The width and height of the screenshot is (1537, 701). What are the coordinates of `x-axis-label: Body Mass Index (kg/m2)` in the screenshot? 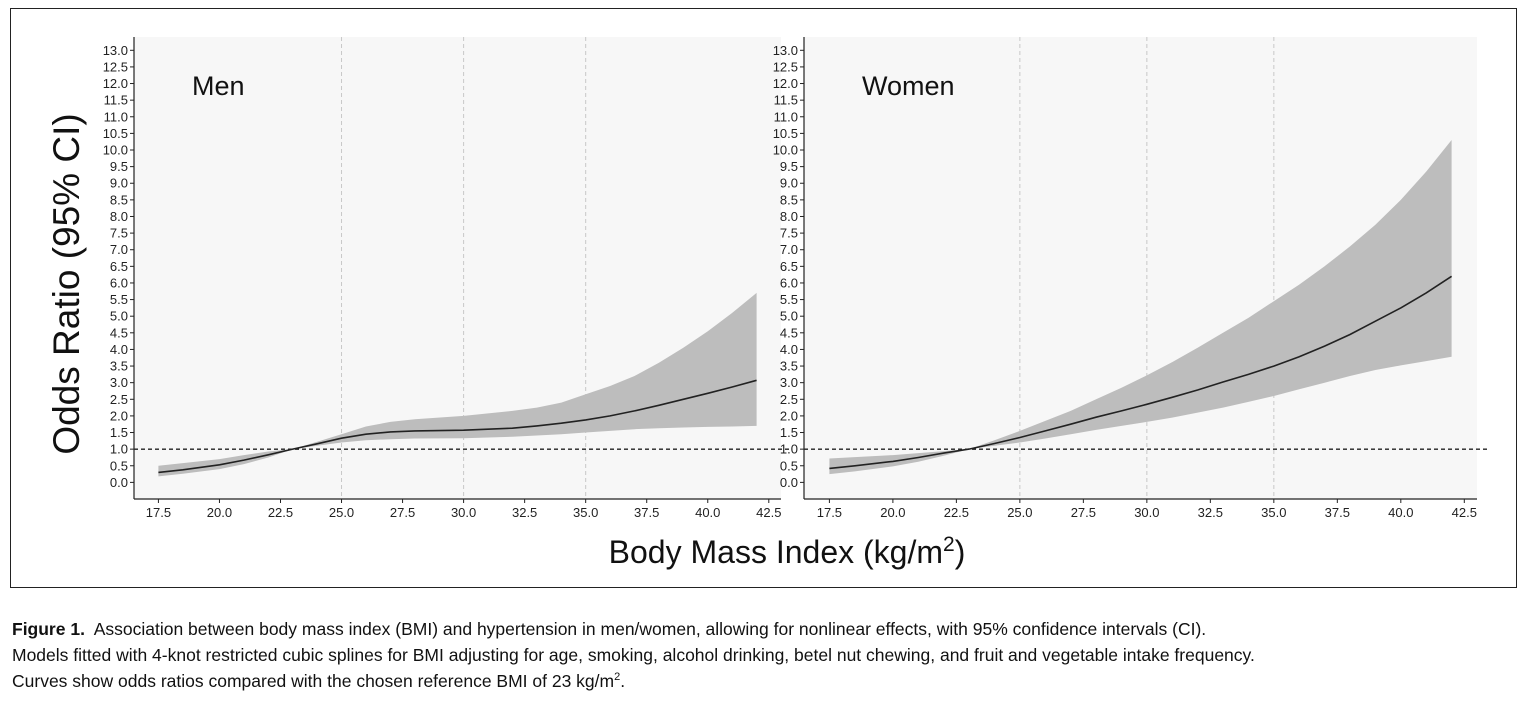 It's located at (787, 551).